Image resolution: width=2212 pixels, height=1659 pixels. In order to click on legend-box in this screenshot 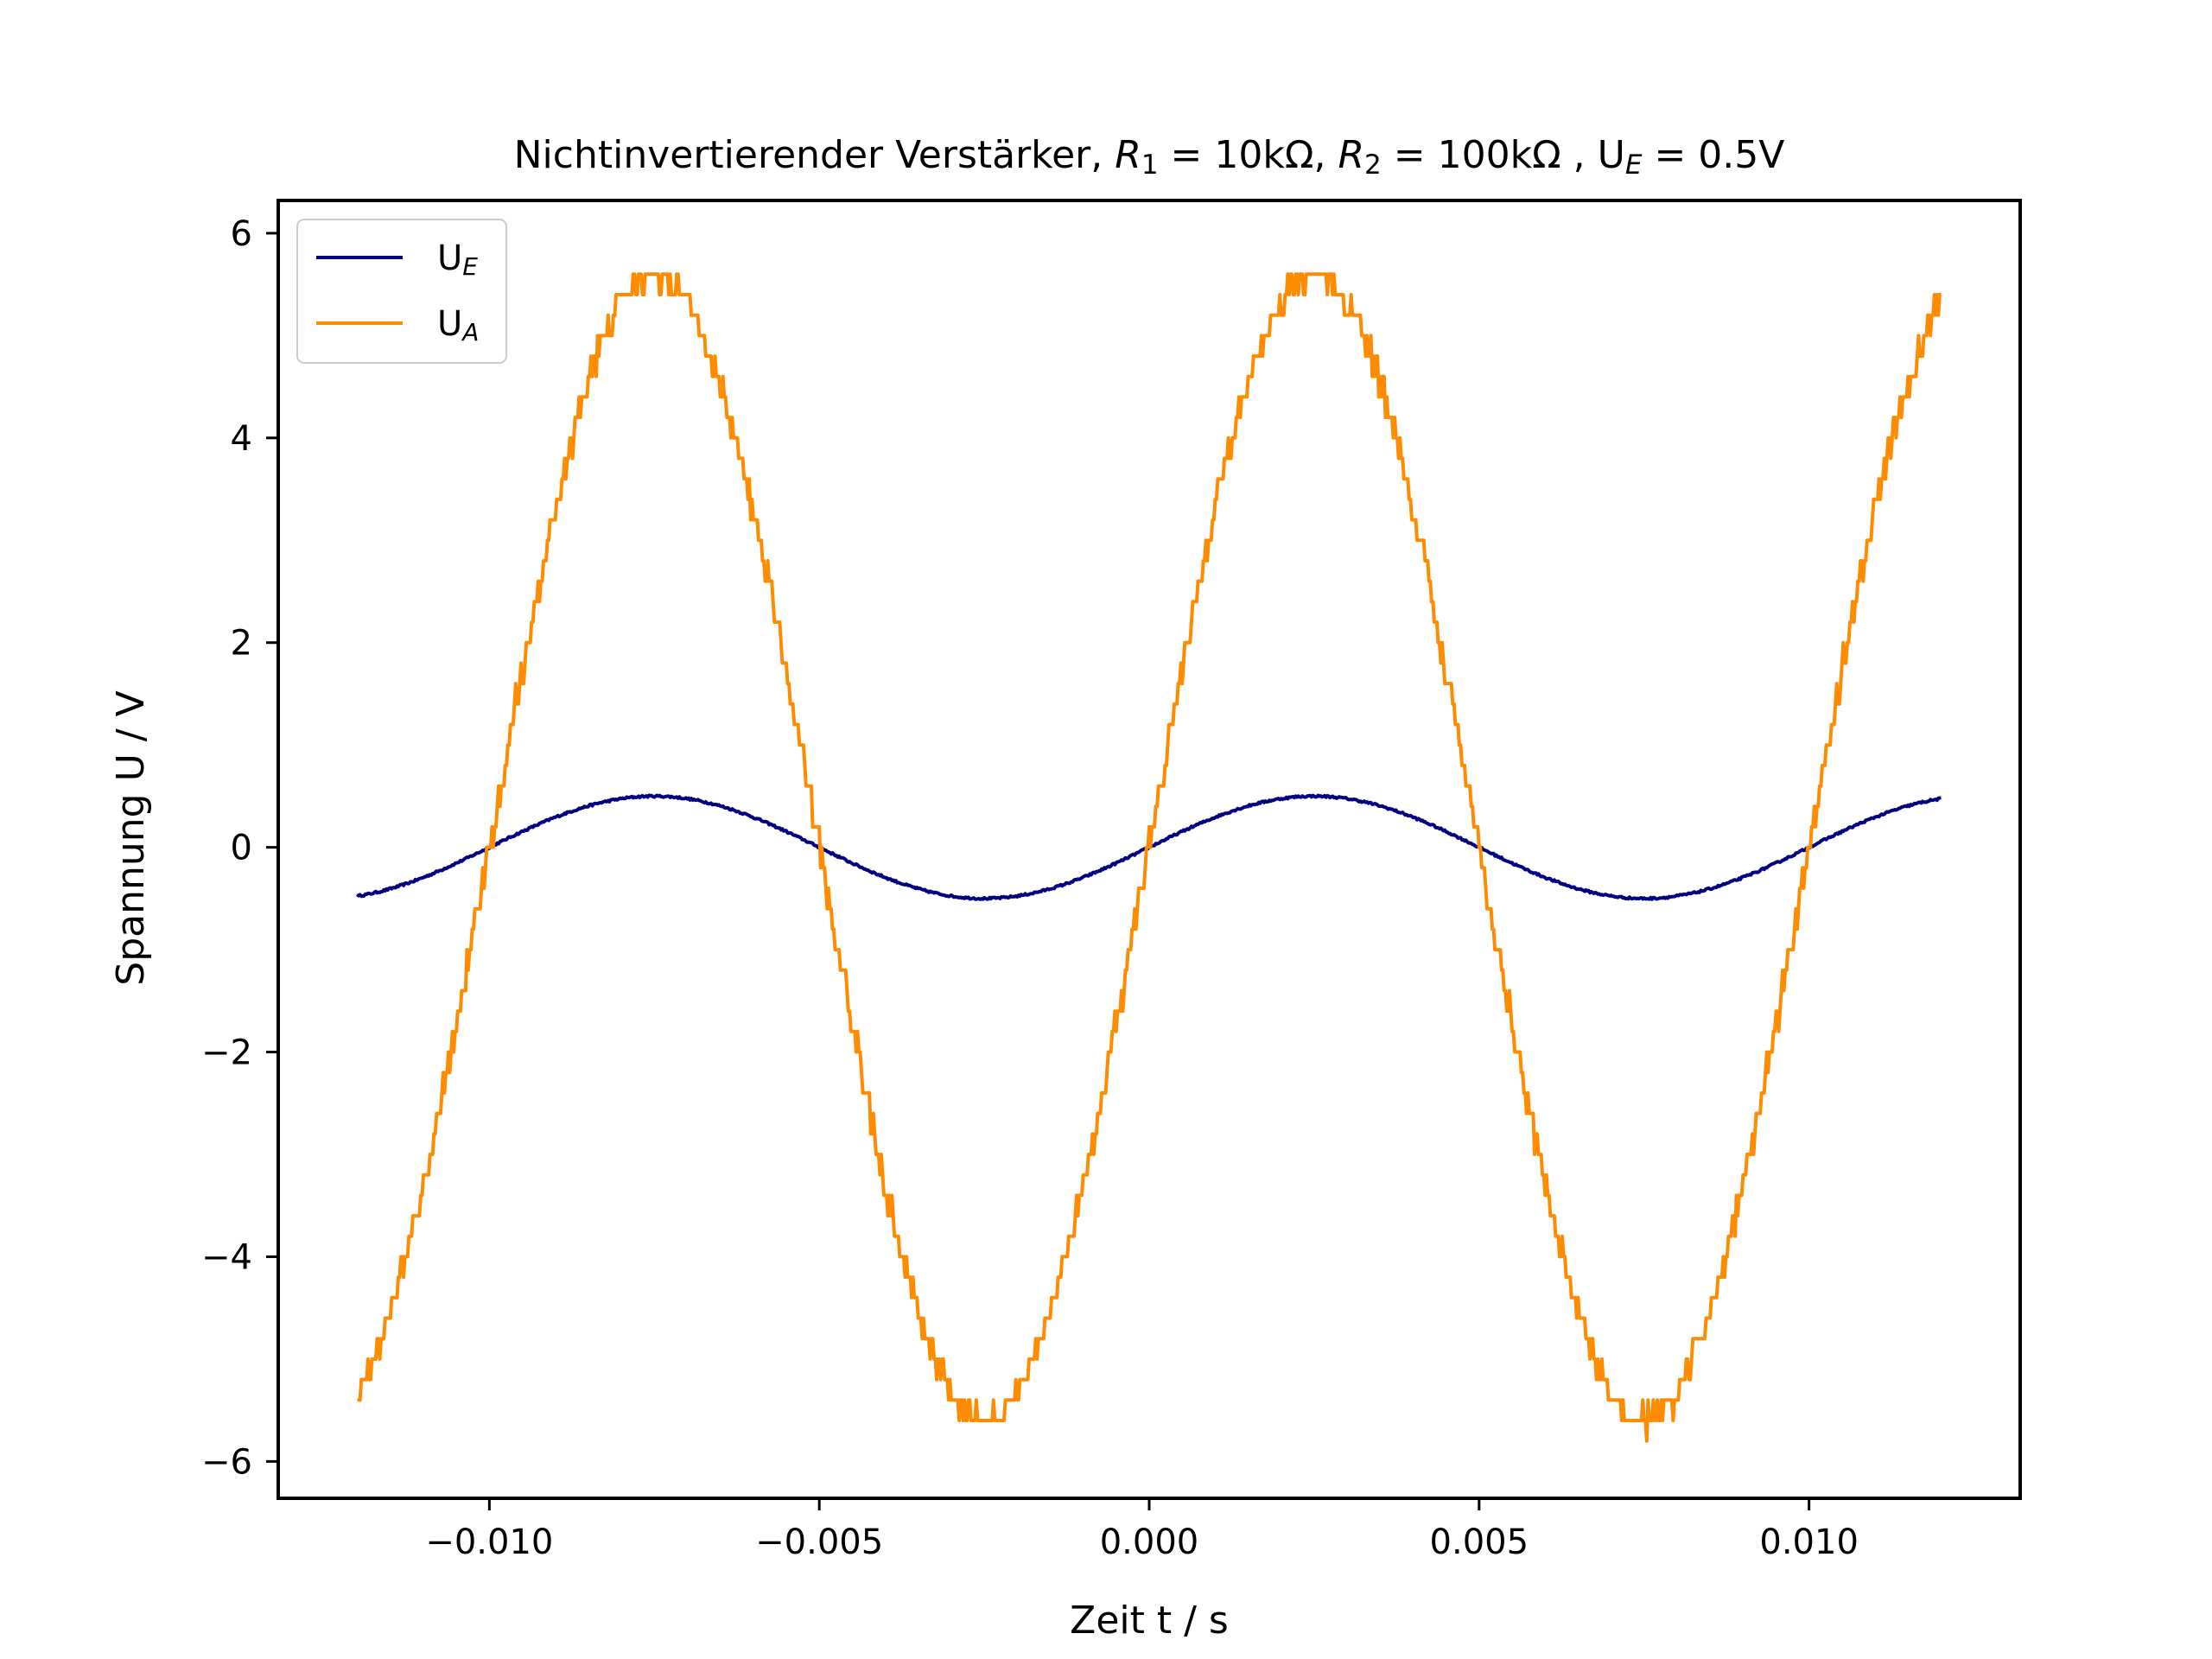, I will do `click(401, 291)`.